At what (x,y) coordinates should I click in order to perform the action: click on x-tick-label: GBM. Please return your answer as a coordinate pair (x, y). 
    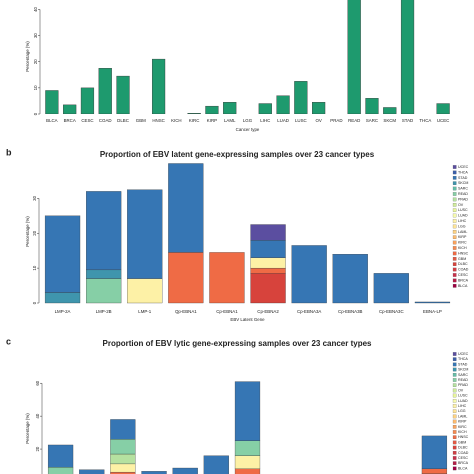
    Looking at the image, I should click on (141, 120).